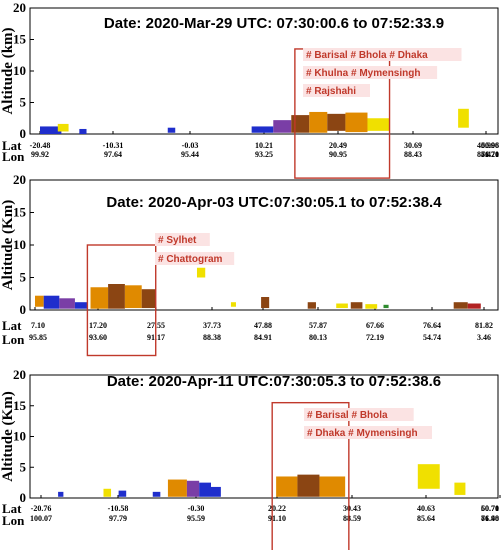 This screenshot has width=501, height=550. I want to click on lat-tick-label: 57.87, so click(318, 325).